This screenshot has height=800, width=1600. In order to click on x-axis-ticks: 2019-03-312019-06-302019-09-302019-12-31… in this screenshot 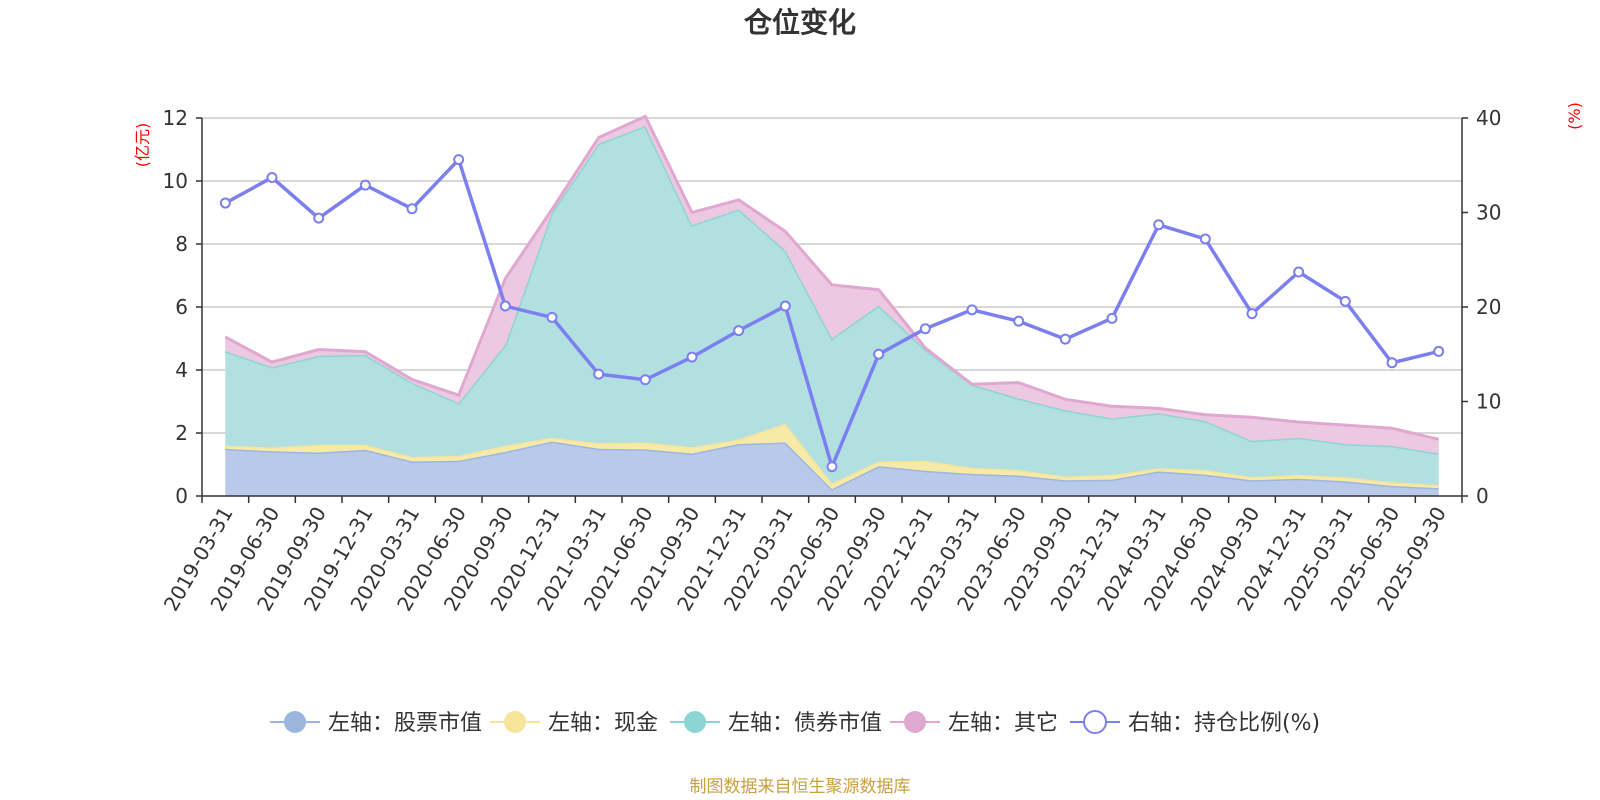, I will do `click(811, 555)`.